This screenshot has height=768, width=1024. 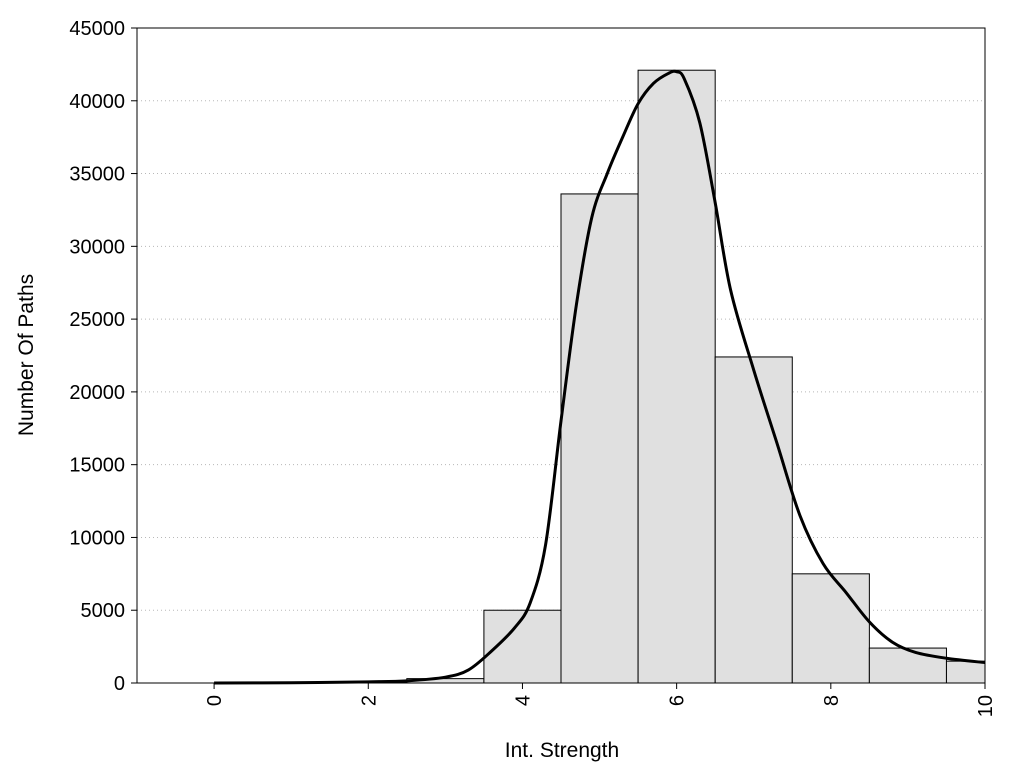 I want to click on y-tick-label: 0, so click(x=119, y=684).